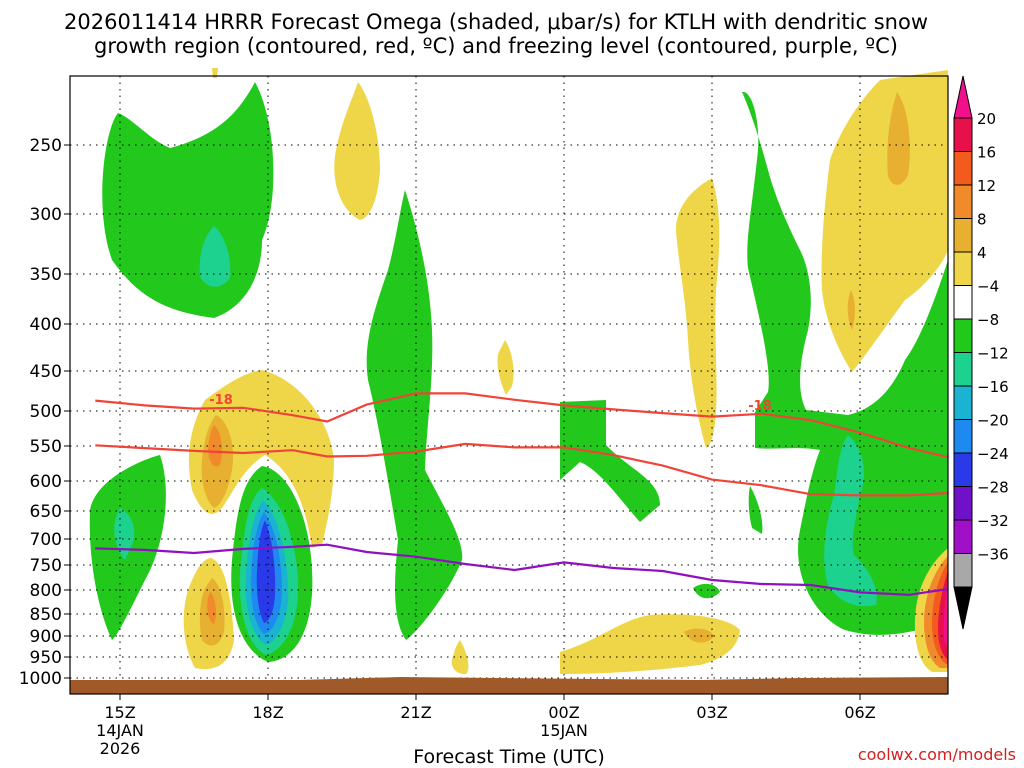 This screenshot has height=768, width=1024. Describe the element at coordinates (46, 658) in the screenshot. I see `y-tick-label: 950` at that location.